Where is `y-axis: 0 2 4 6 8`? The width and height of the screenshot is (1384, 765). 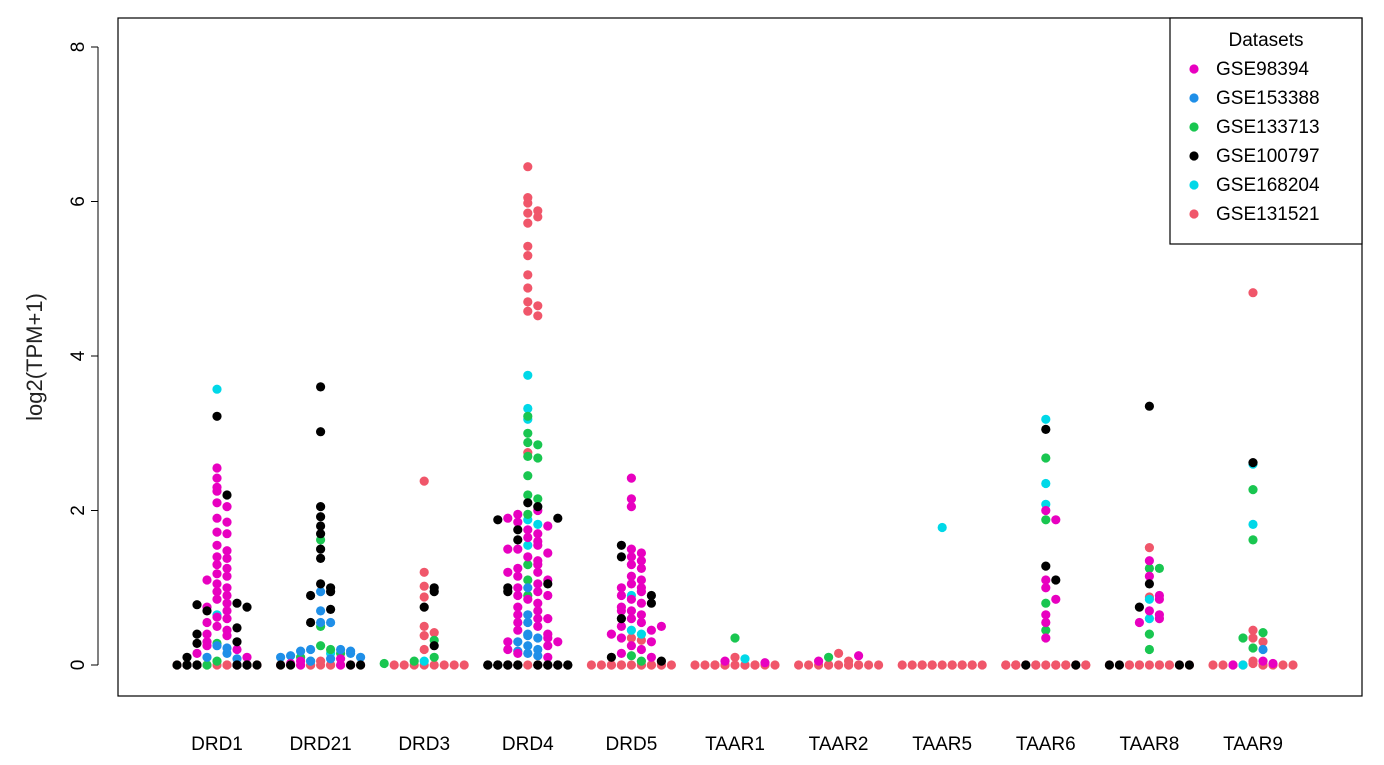
y-axis: 0 2 4 6 8 is located at coordinates (83, 356).